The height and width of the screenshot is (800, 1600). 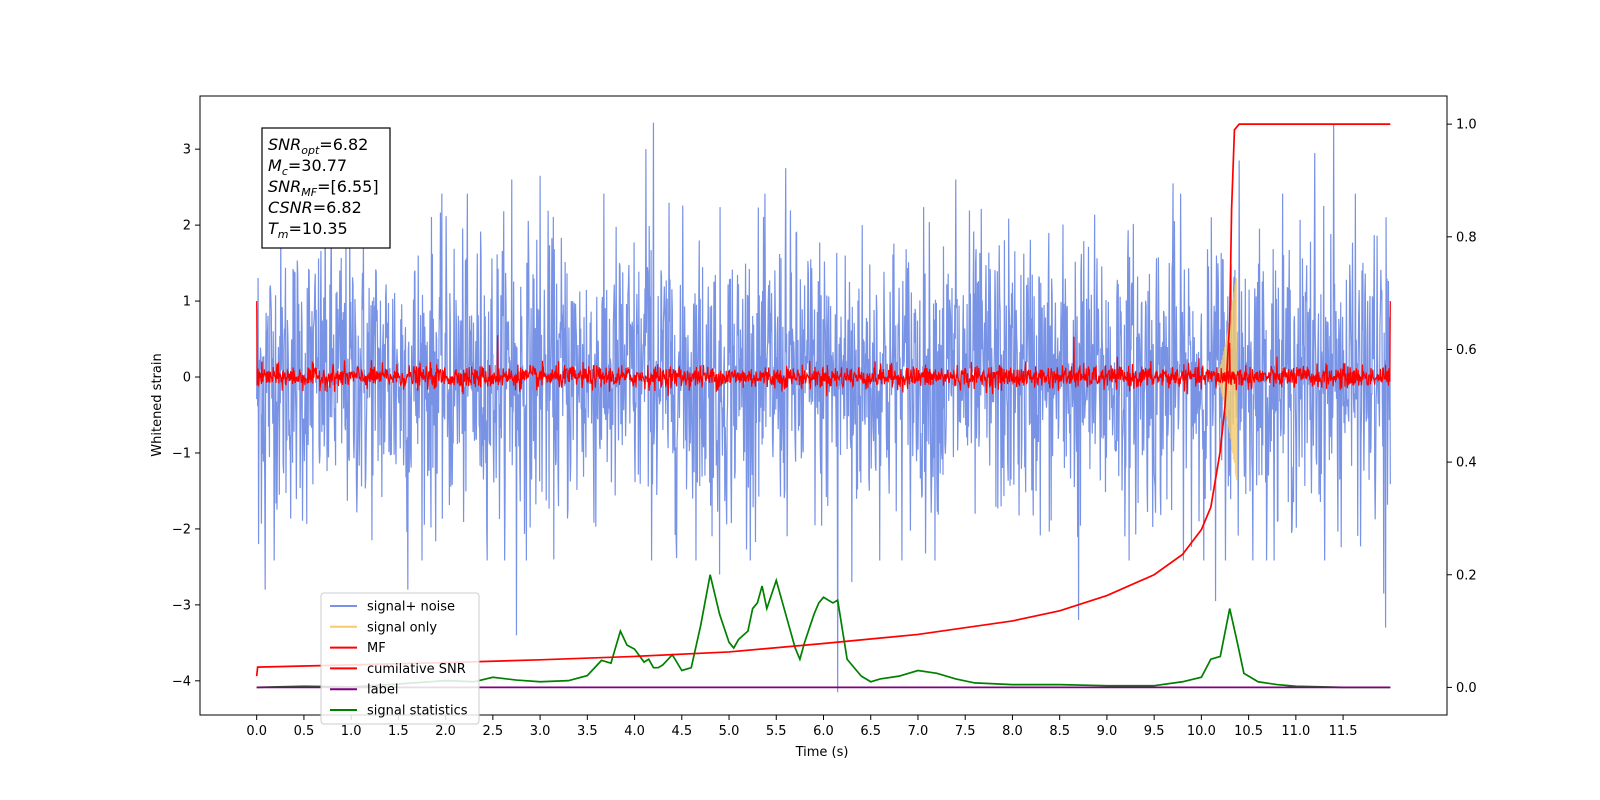 What do you see at coordinates (256, 731) in the screenshot?
I see `x-tick-label: 0.0` at bounding box center [256, 731].